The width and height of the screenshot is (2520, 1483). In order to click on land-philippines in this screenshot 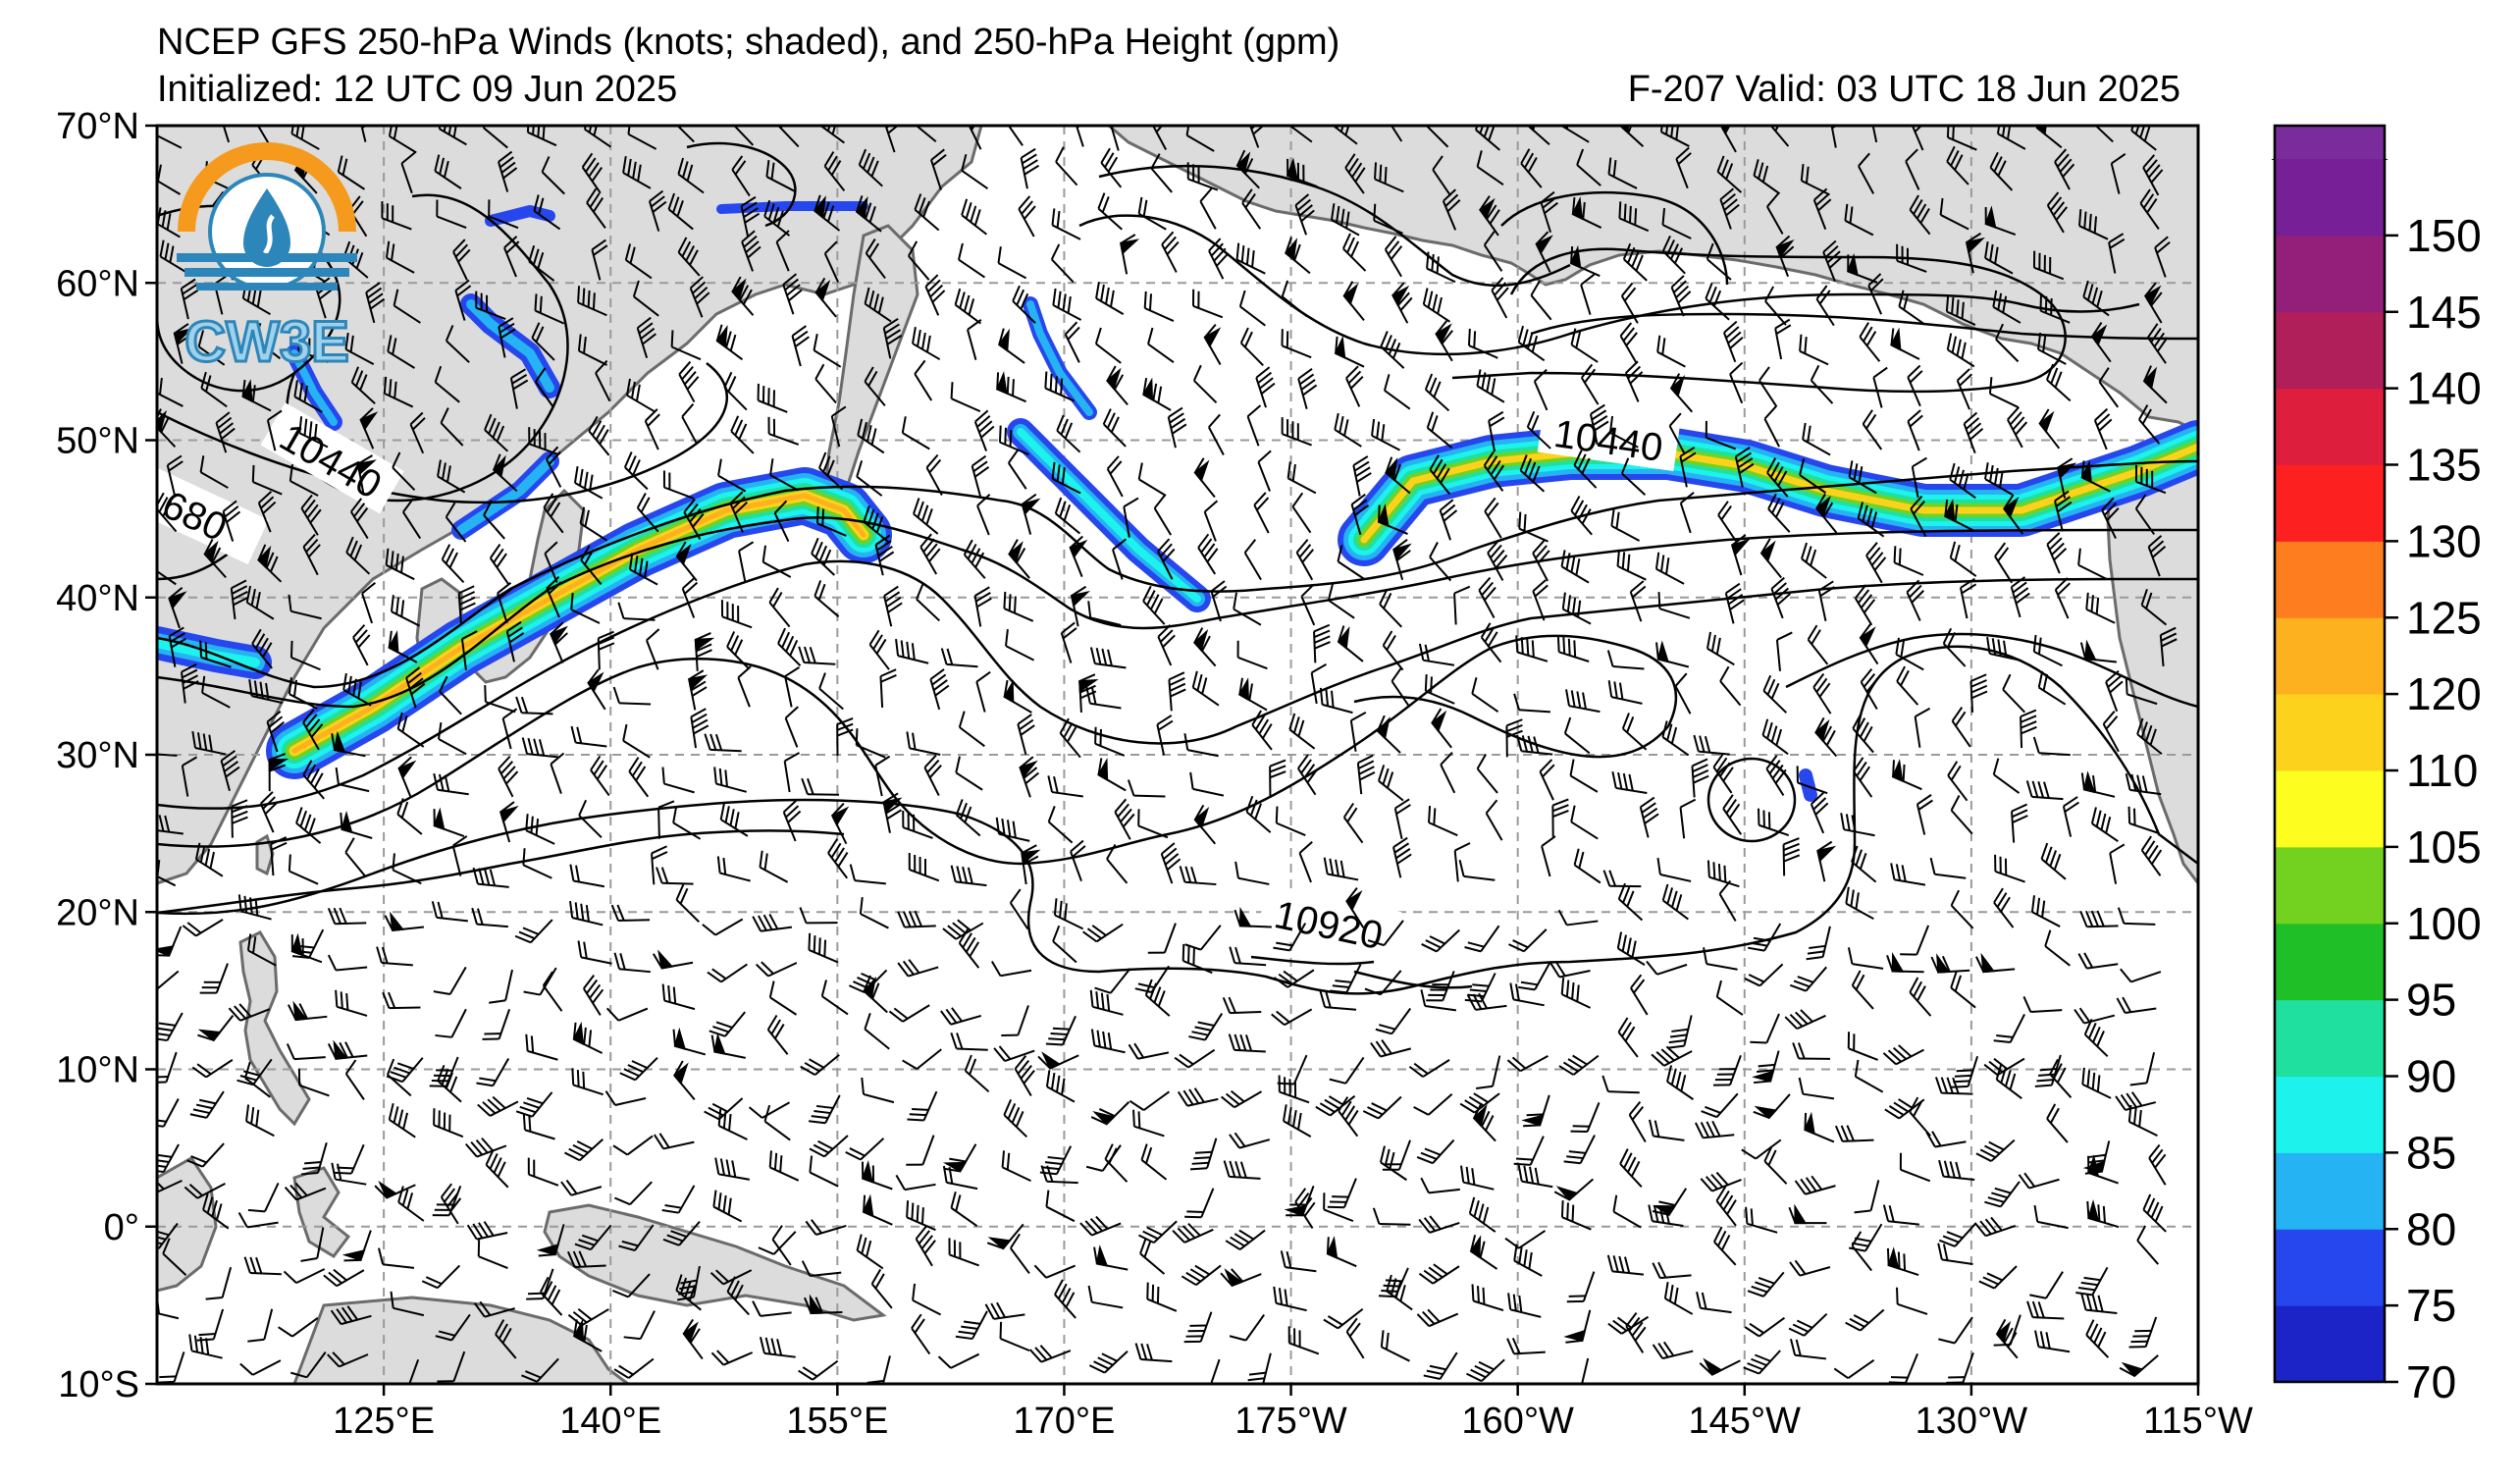, I will do `click(274, 1028)`.